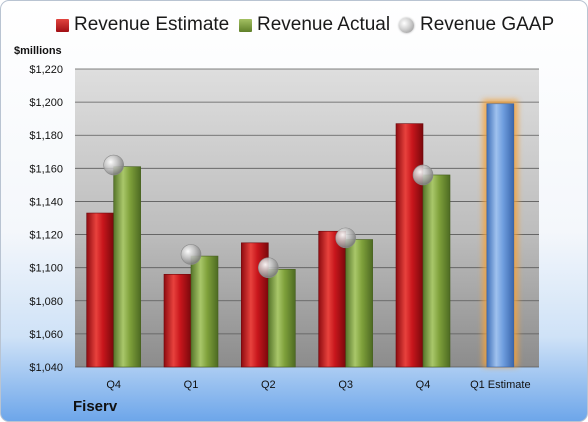  I want to click on x-tick-label: Q3, so click(345, 385).